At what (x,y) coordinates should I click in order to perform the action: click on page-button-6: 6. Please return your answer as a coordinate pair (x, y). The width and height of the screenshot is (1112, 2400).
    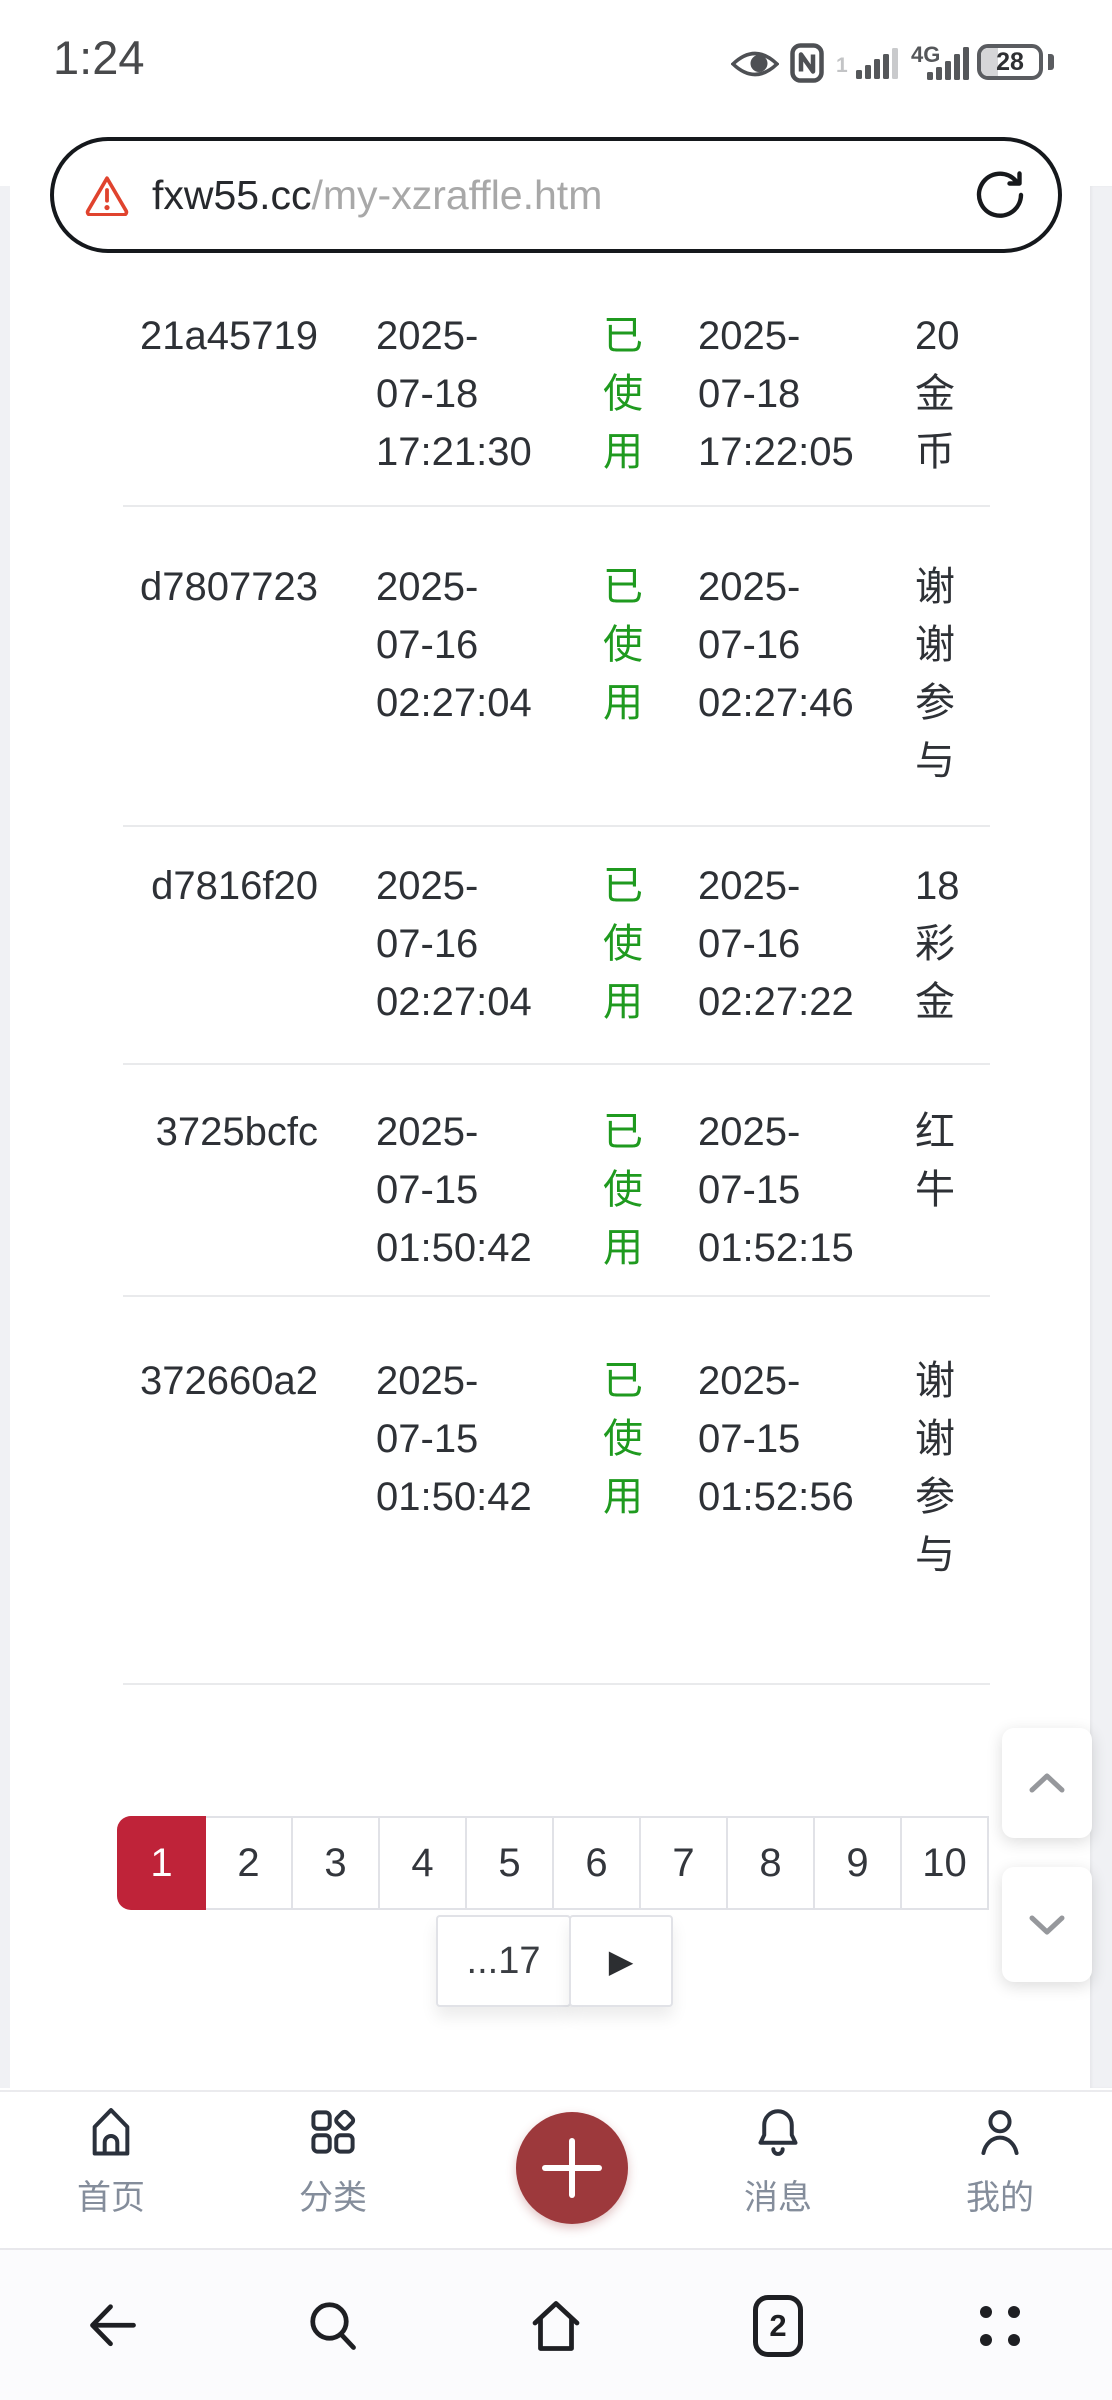
    Looking at the image, I should click on (596, 1863).